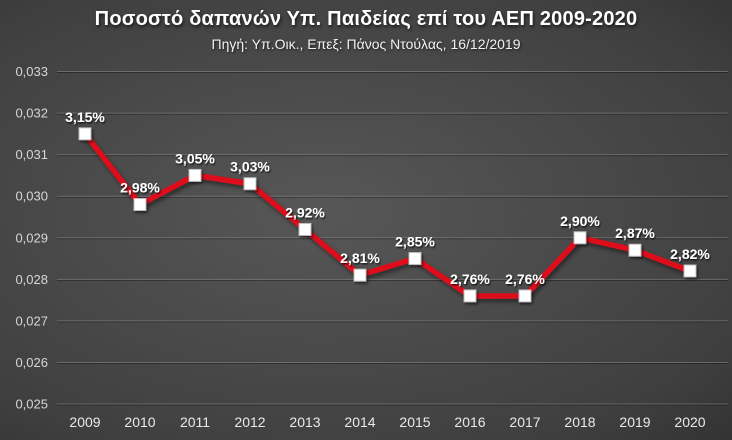 This screenshot has height=440, width=732. I want to click on x-axis-tick-label: 2015, so click(414, 422).